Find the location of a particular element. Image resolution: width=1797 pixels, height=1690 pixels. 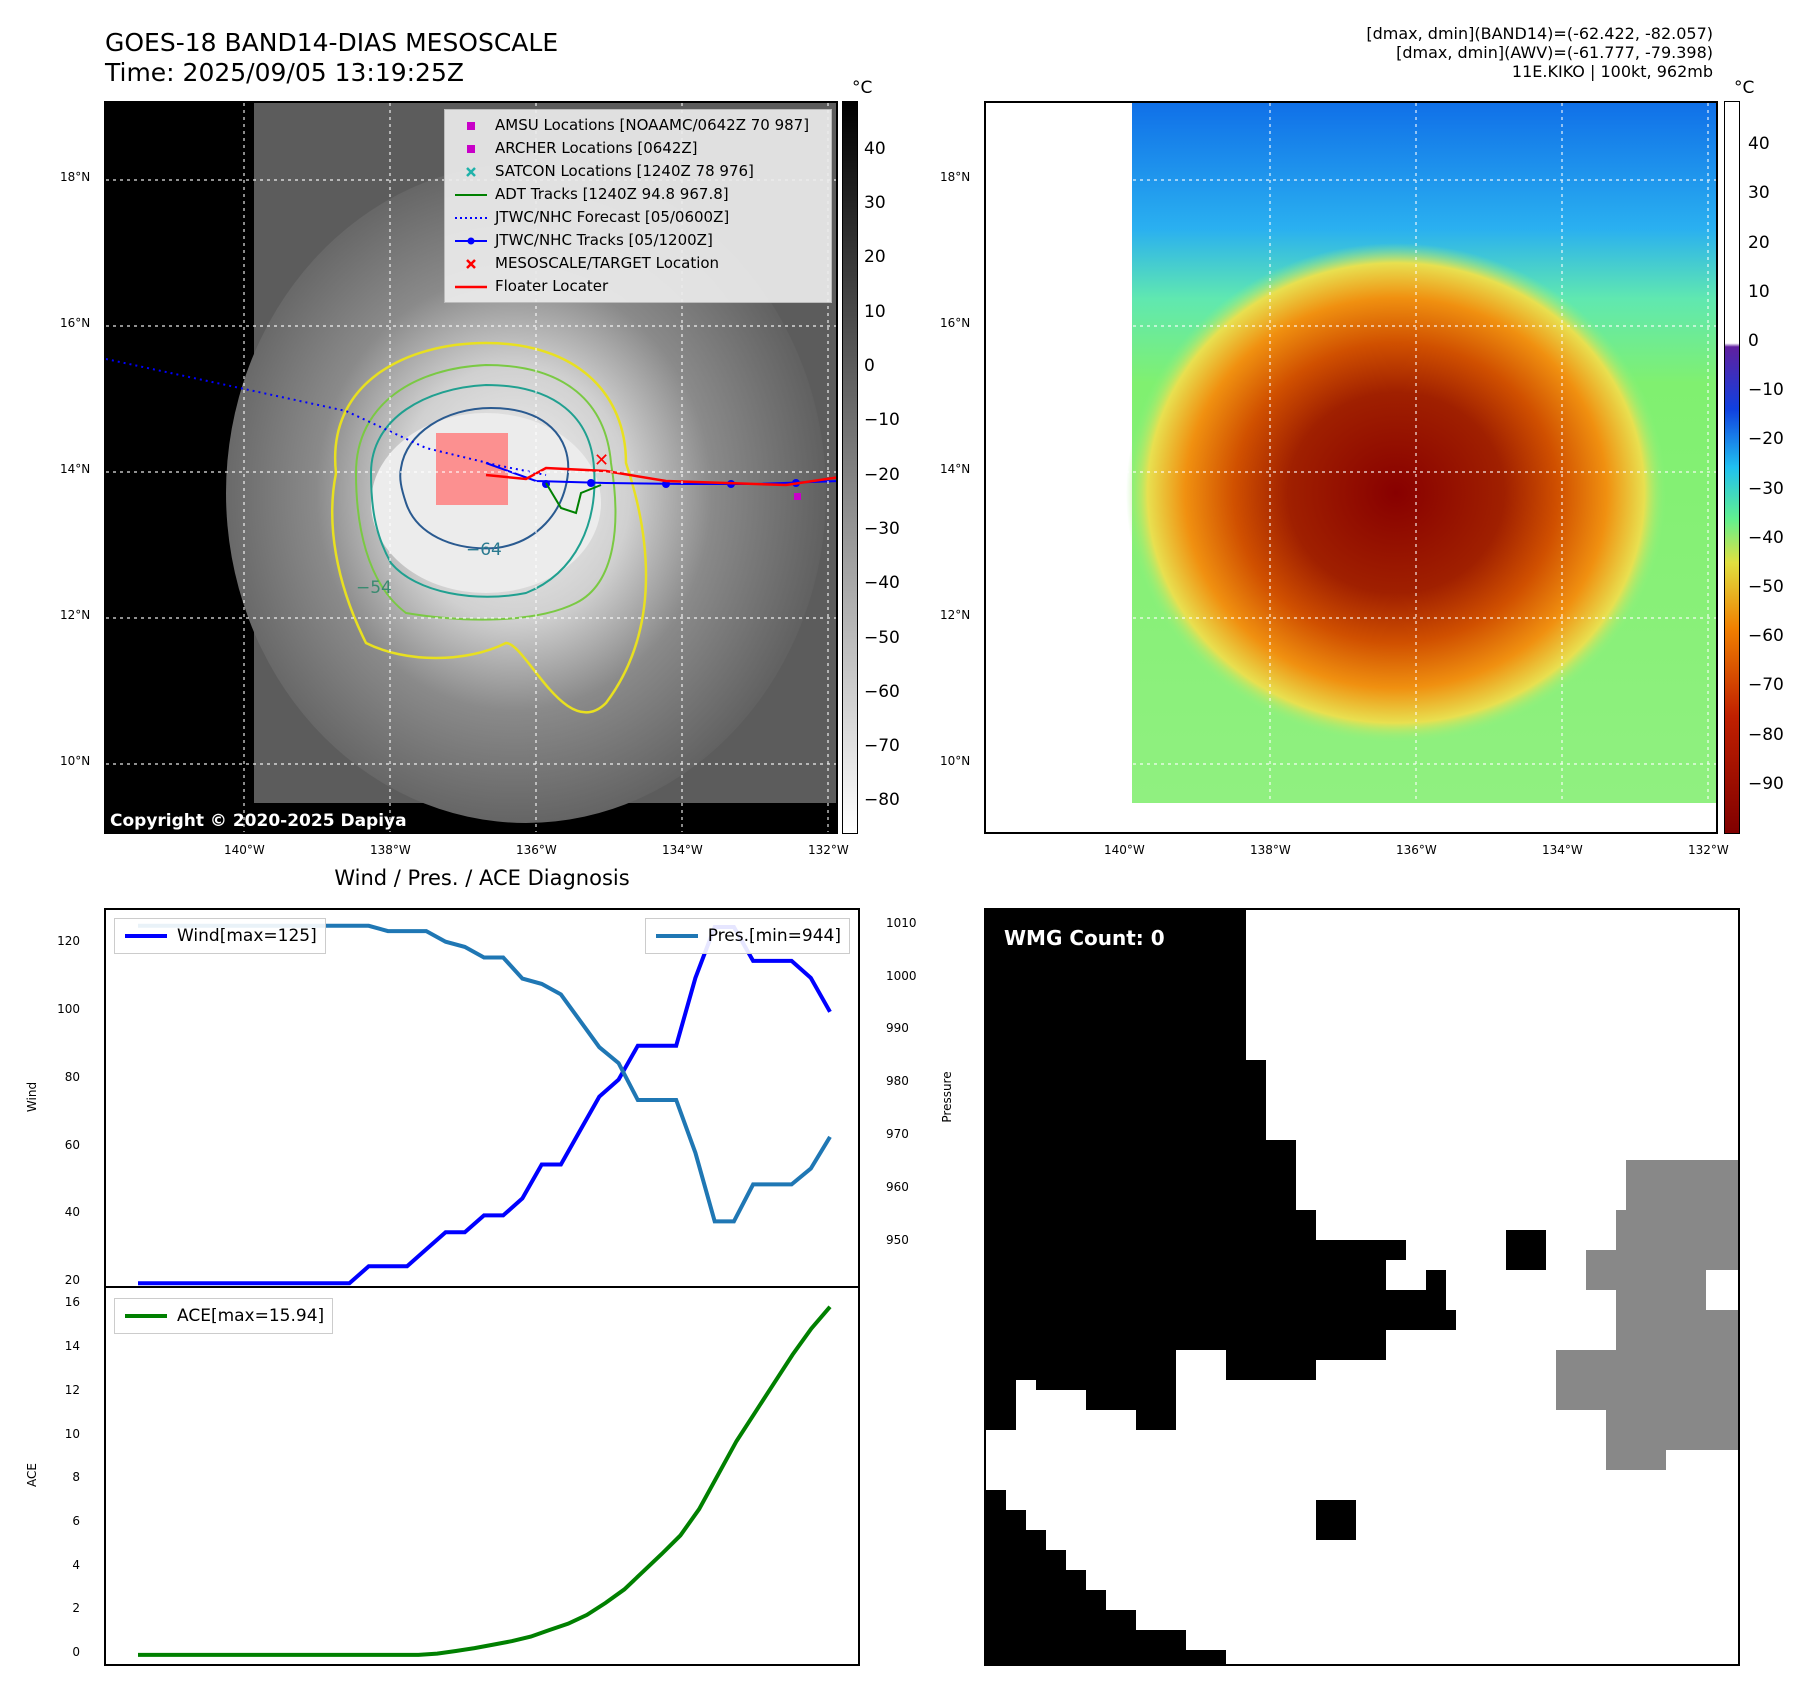

lon-label: 136°W is located at coordinates (1416, 850).